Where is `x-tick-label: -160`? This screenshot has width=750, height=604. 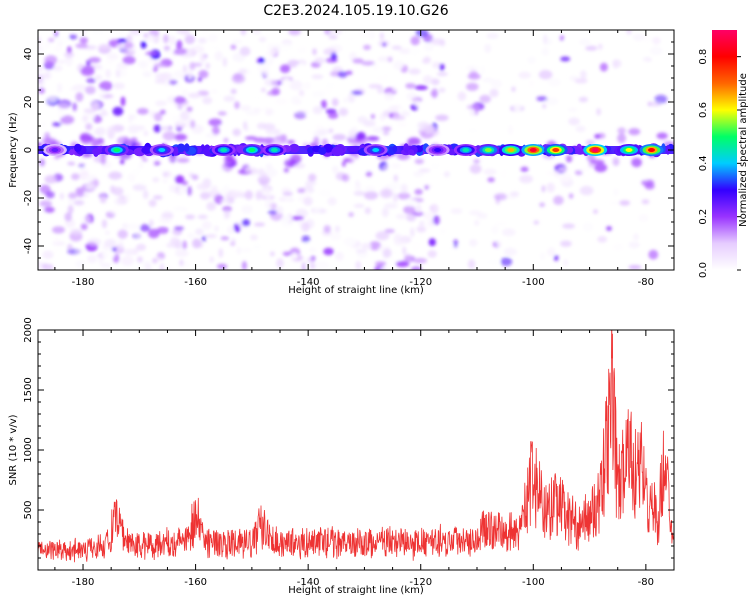
x-tick-label: -160 is located at coordinates (195, 282).